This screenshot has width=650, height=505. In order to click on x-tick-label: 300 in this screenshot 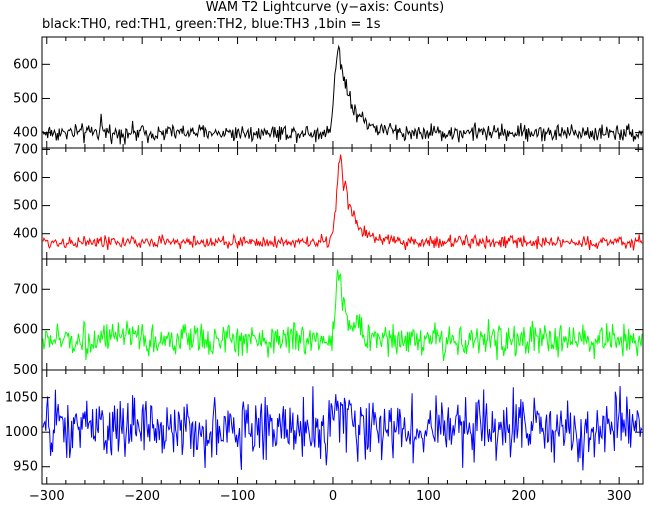, I will do `click(619, 496)`.